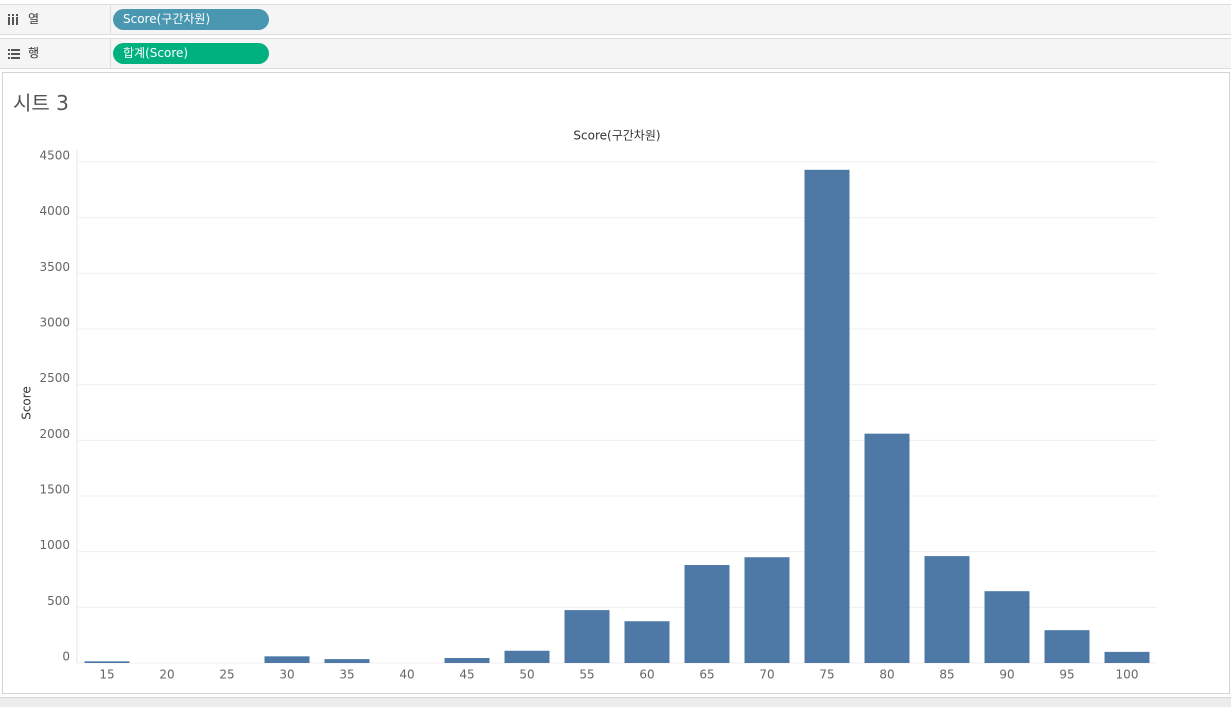  Describe the element at coordinates (946, 675) in the screenshot. I see `x-tick-label: 85` at that location.